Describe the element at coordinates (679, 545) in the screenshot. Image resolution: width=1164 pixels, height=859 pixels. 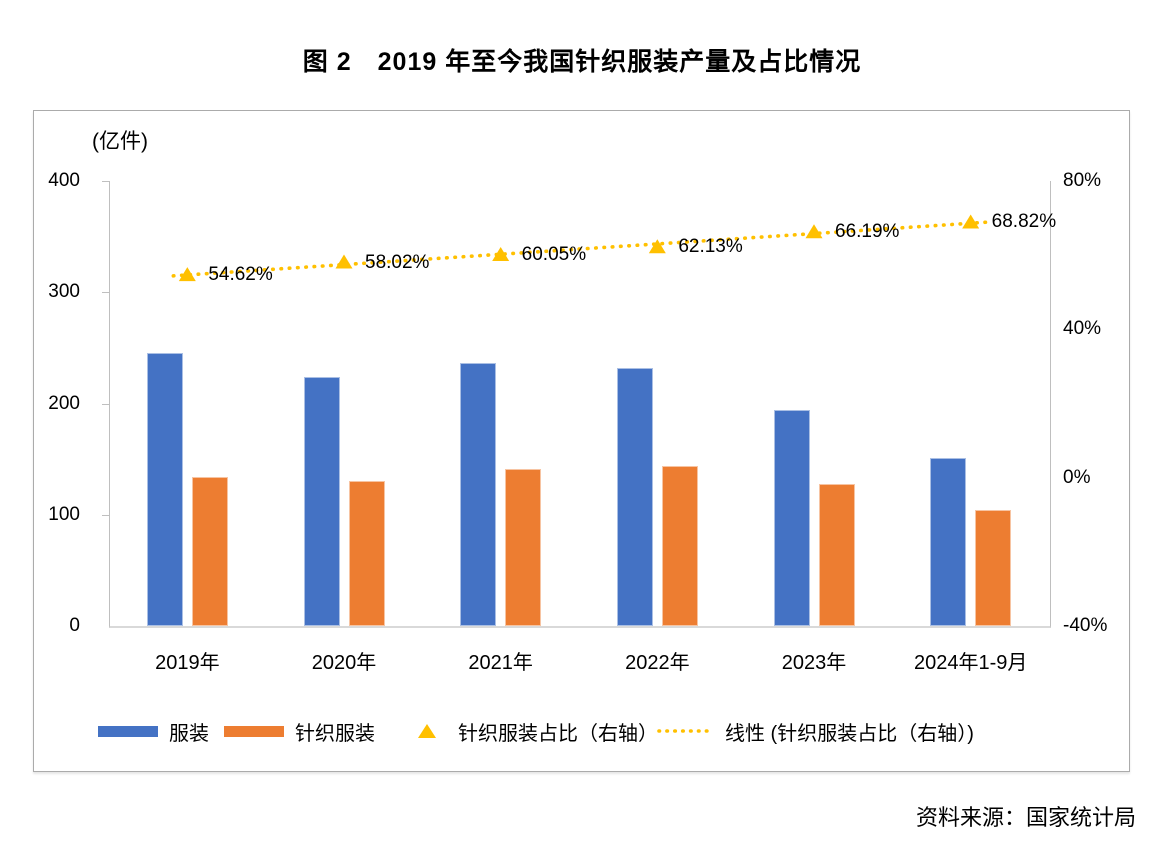
I see `bar-针织服装-2022年` at that location.